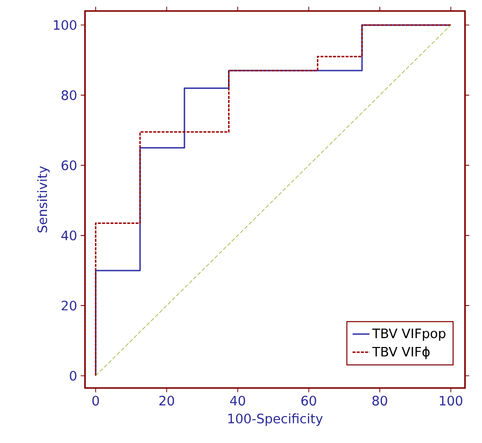 Image resolution: width=482 pixels, height=443 pixels. I want to click on x-tick-label: 100, so click(451, 401).